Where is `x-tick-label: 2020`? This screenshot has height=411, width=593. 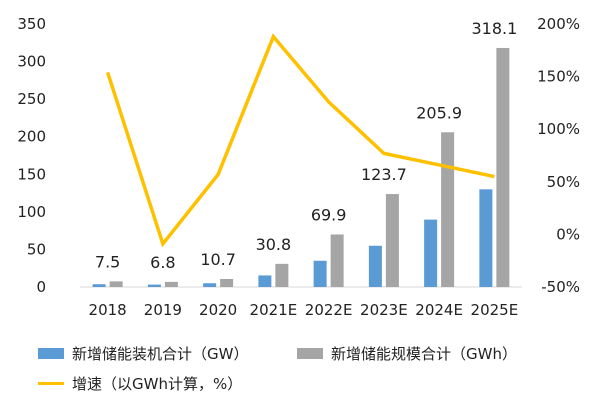
x-tick-label: 2020 is located at coordinates (218, 310).